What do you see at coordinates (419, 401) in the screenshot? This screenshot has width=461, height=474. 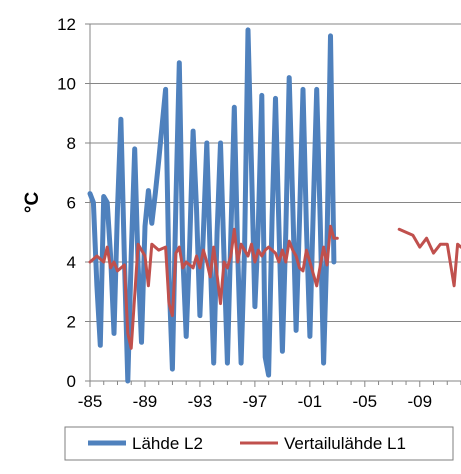 I see `x-tick-label: -09` at bounding box center [419, 401].